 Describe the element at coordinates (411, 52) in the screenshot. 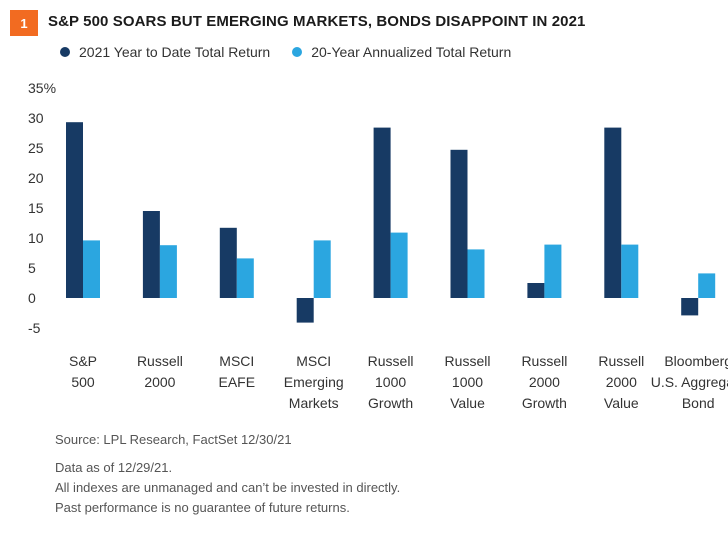

I see `legend-label-annualized: 20-Year Annualized Total Return` at that location.